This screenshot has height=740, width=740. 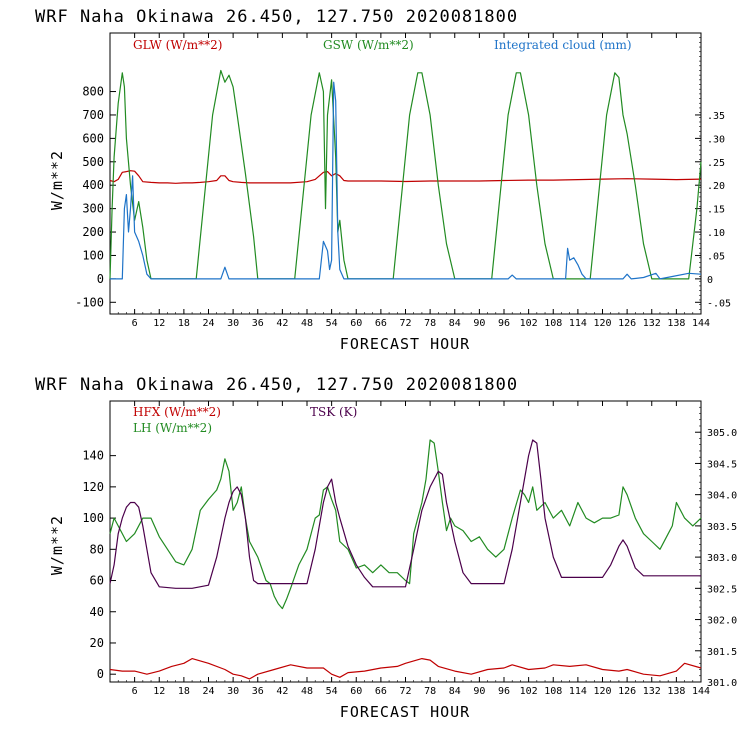 What do you see at coordinates (333, 412) in the screenshot?
I see `legend-tsk: TSK (K)` at bounding box center [333, 412].